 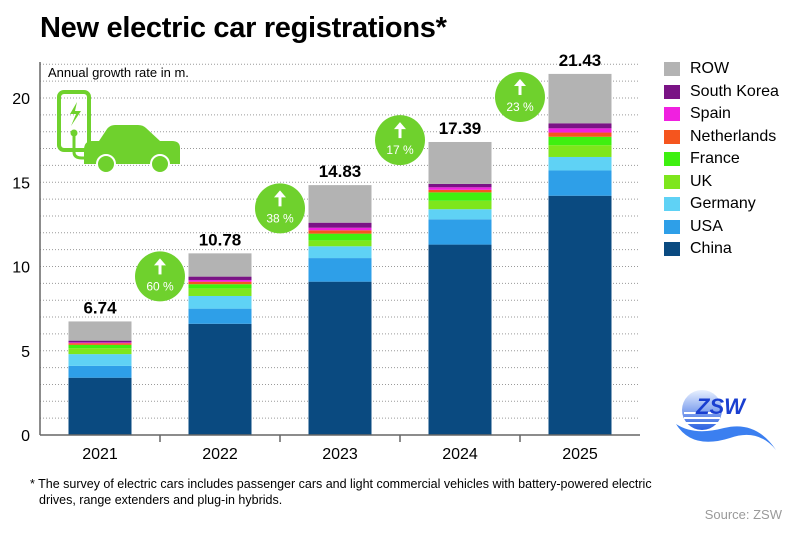 I want to click on legend-item: Netherlands, so click(x=721, y=137).